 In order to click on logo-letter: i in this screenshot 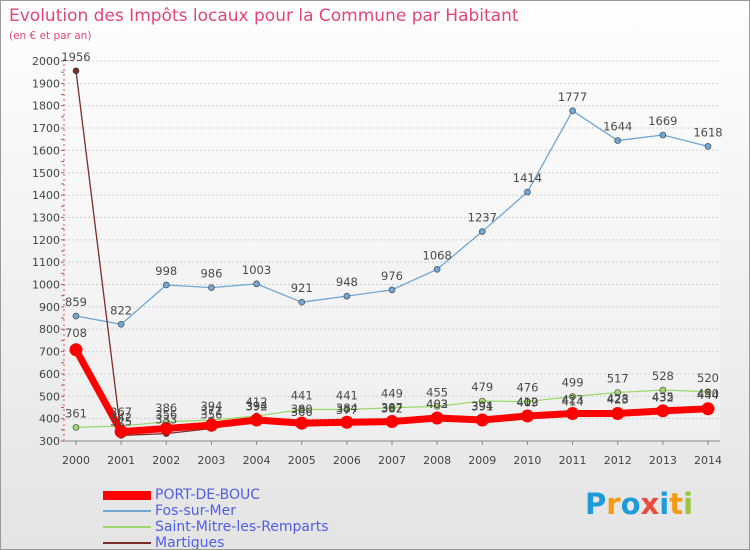, I will do `click(688, 504)`.